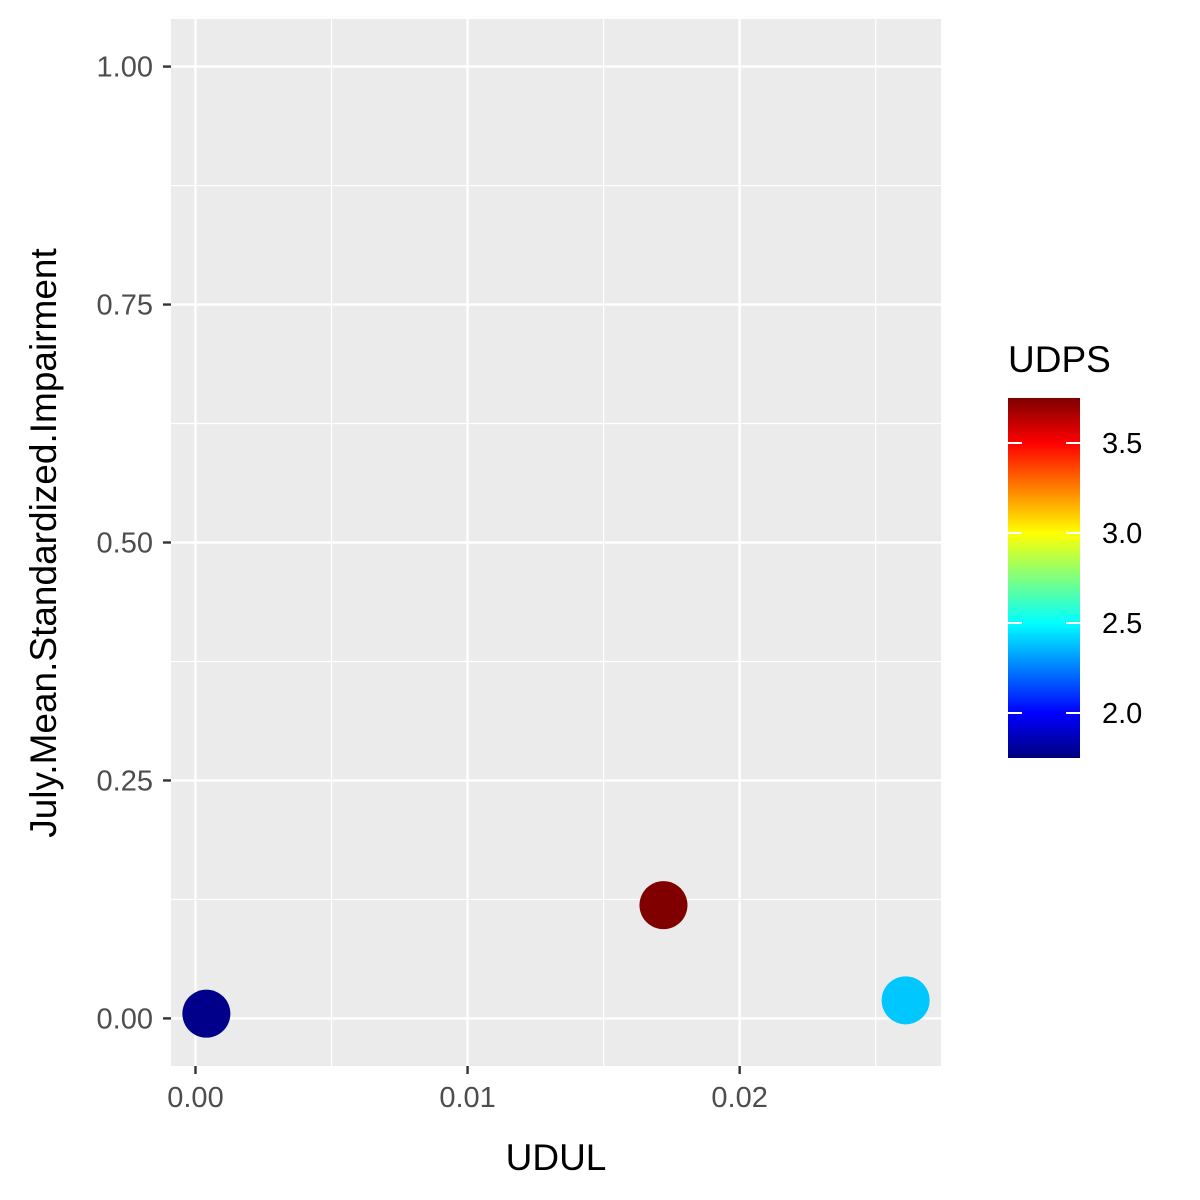 The height and width of the screenshot is (1200, 1200). I want to click on x-axis-title: UDUL, so click(556, 1157).